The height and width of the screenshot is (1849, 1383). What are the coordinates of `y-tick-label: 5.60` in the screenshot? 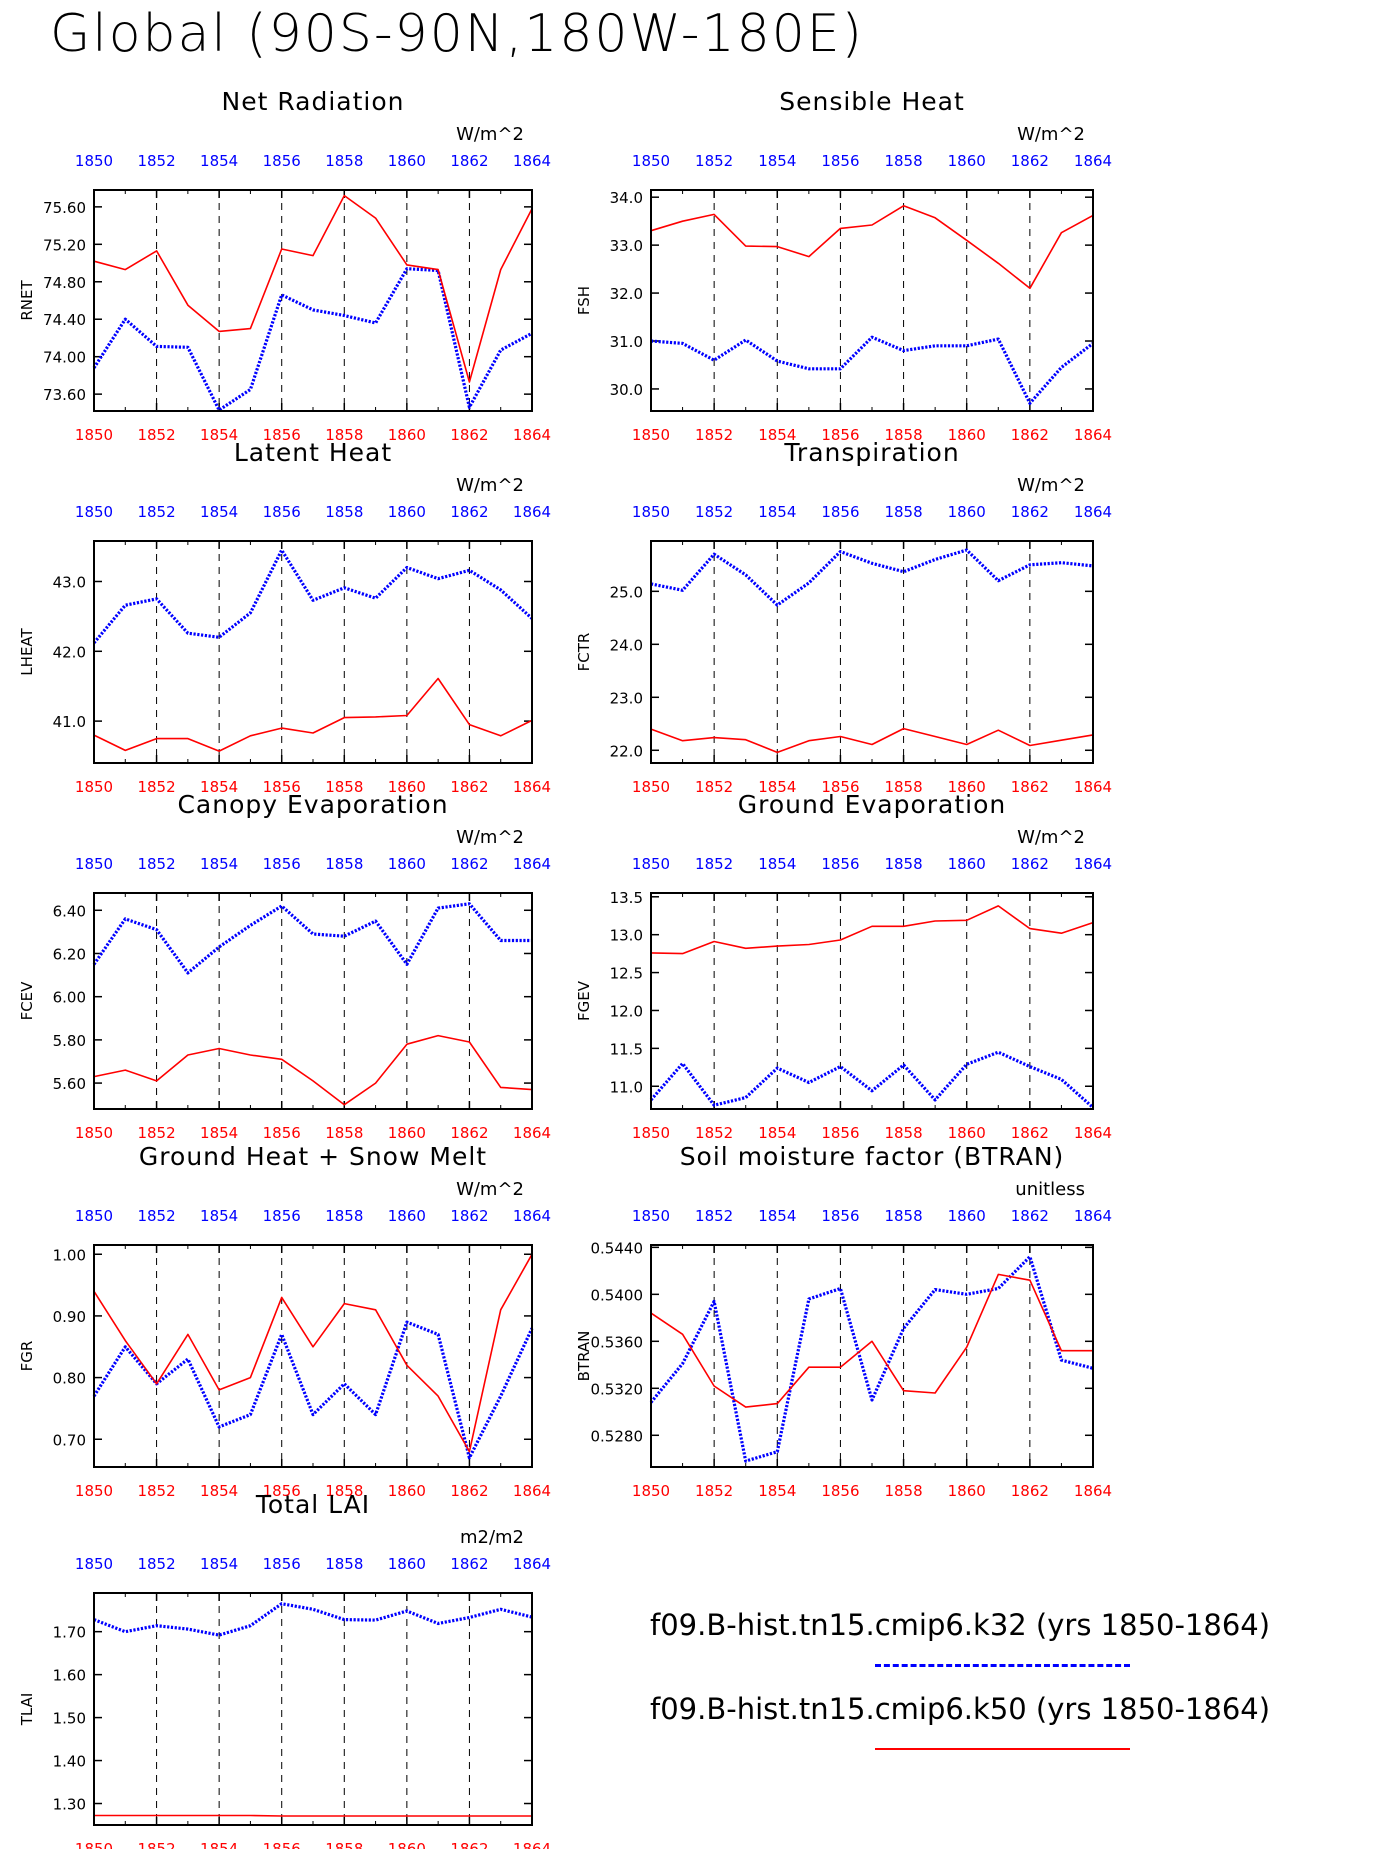 It's located at (69, 1084).